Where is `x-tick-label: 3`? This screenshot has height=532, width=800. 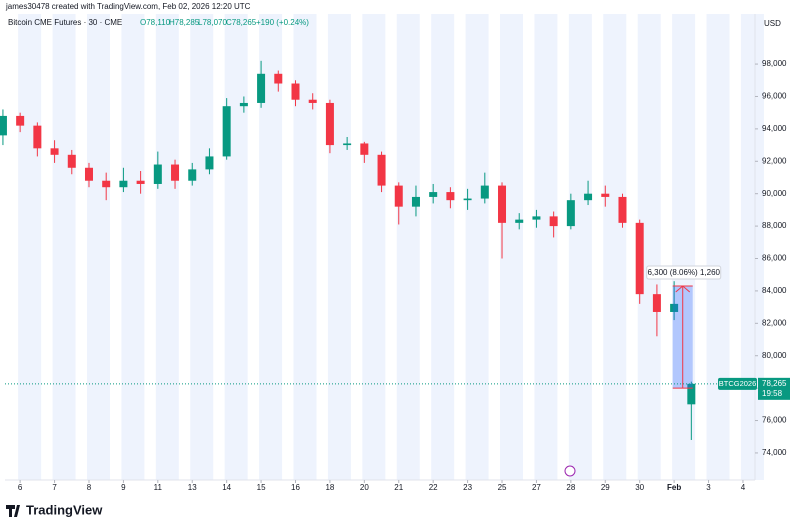 x-tick-label: 3 is located at coordinates (708, 487).